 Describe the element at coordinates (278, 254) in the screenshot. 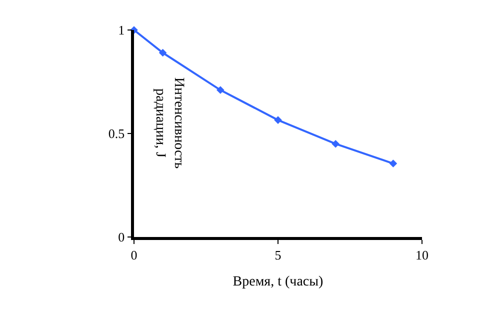

I see `x-tick-label: 5` at that location.